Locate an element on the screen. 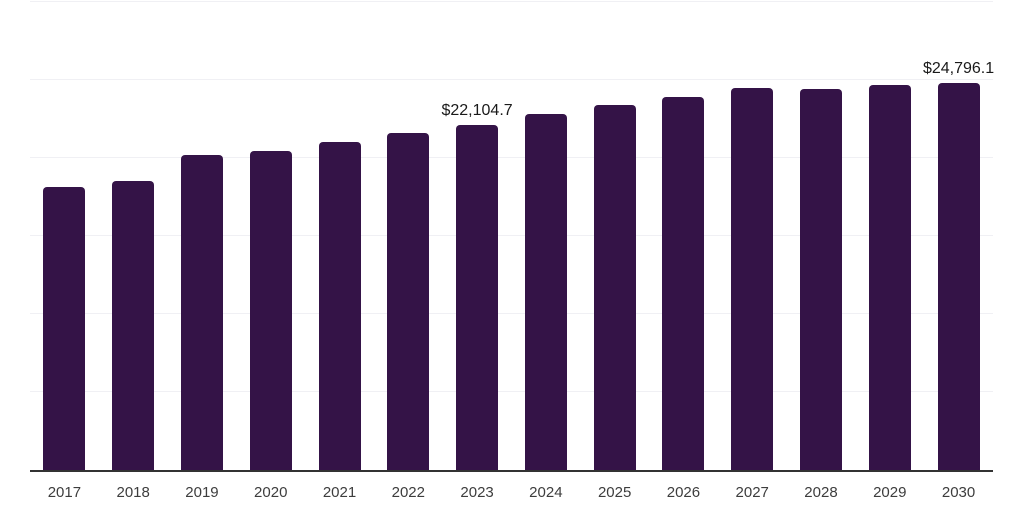 This screenshot has height=512, width=1024. x-tick-label: 2020 is located at coordinates (271, 492).